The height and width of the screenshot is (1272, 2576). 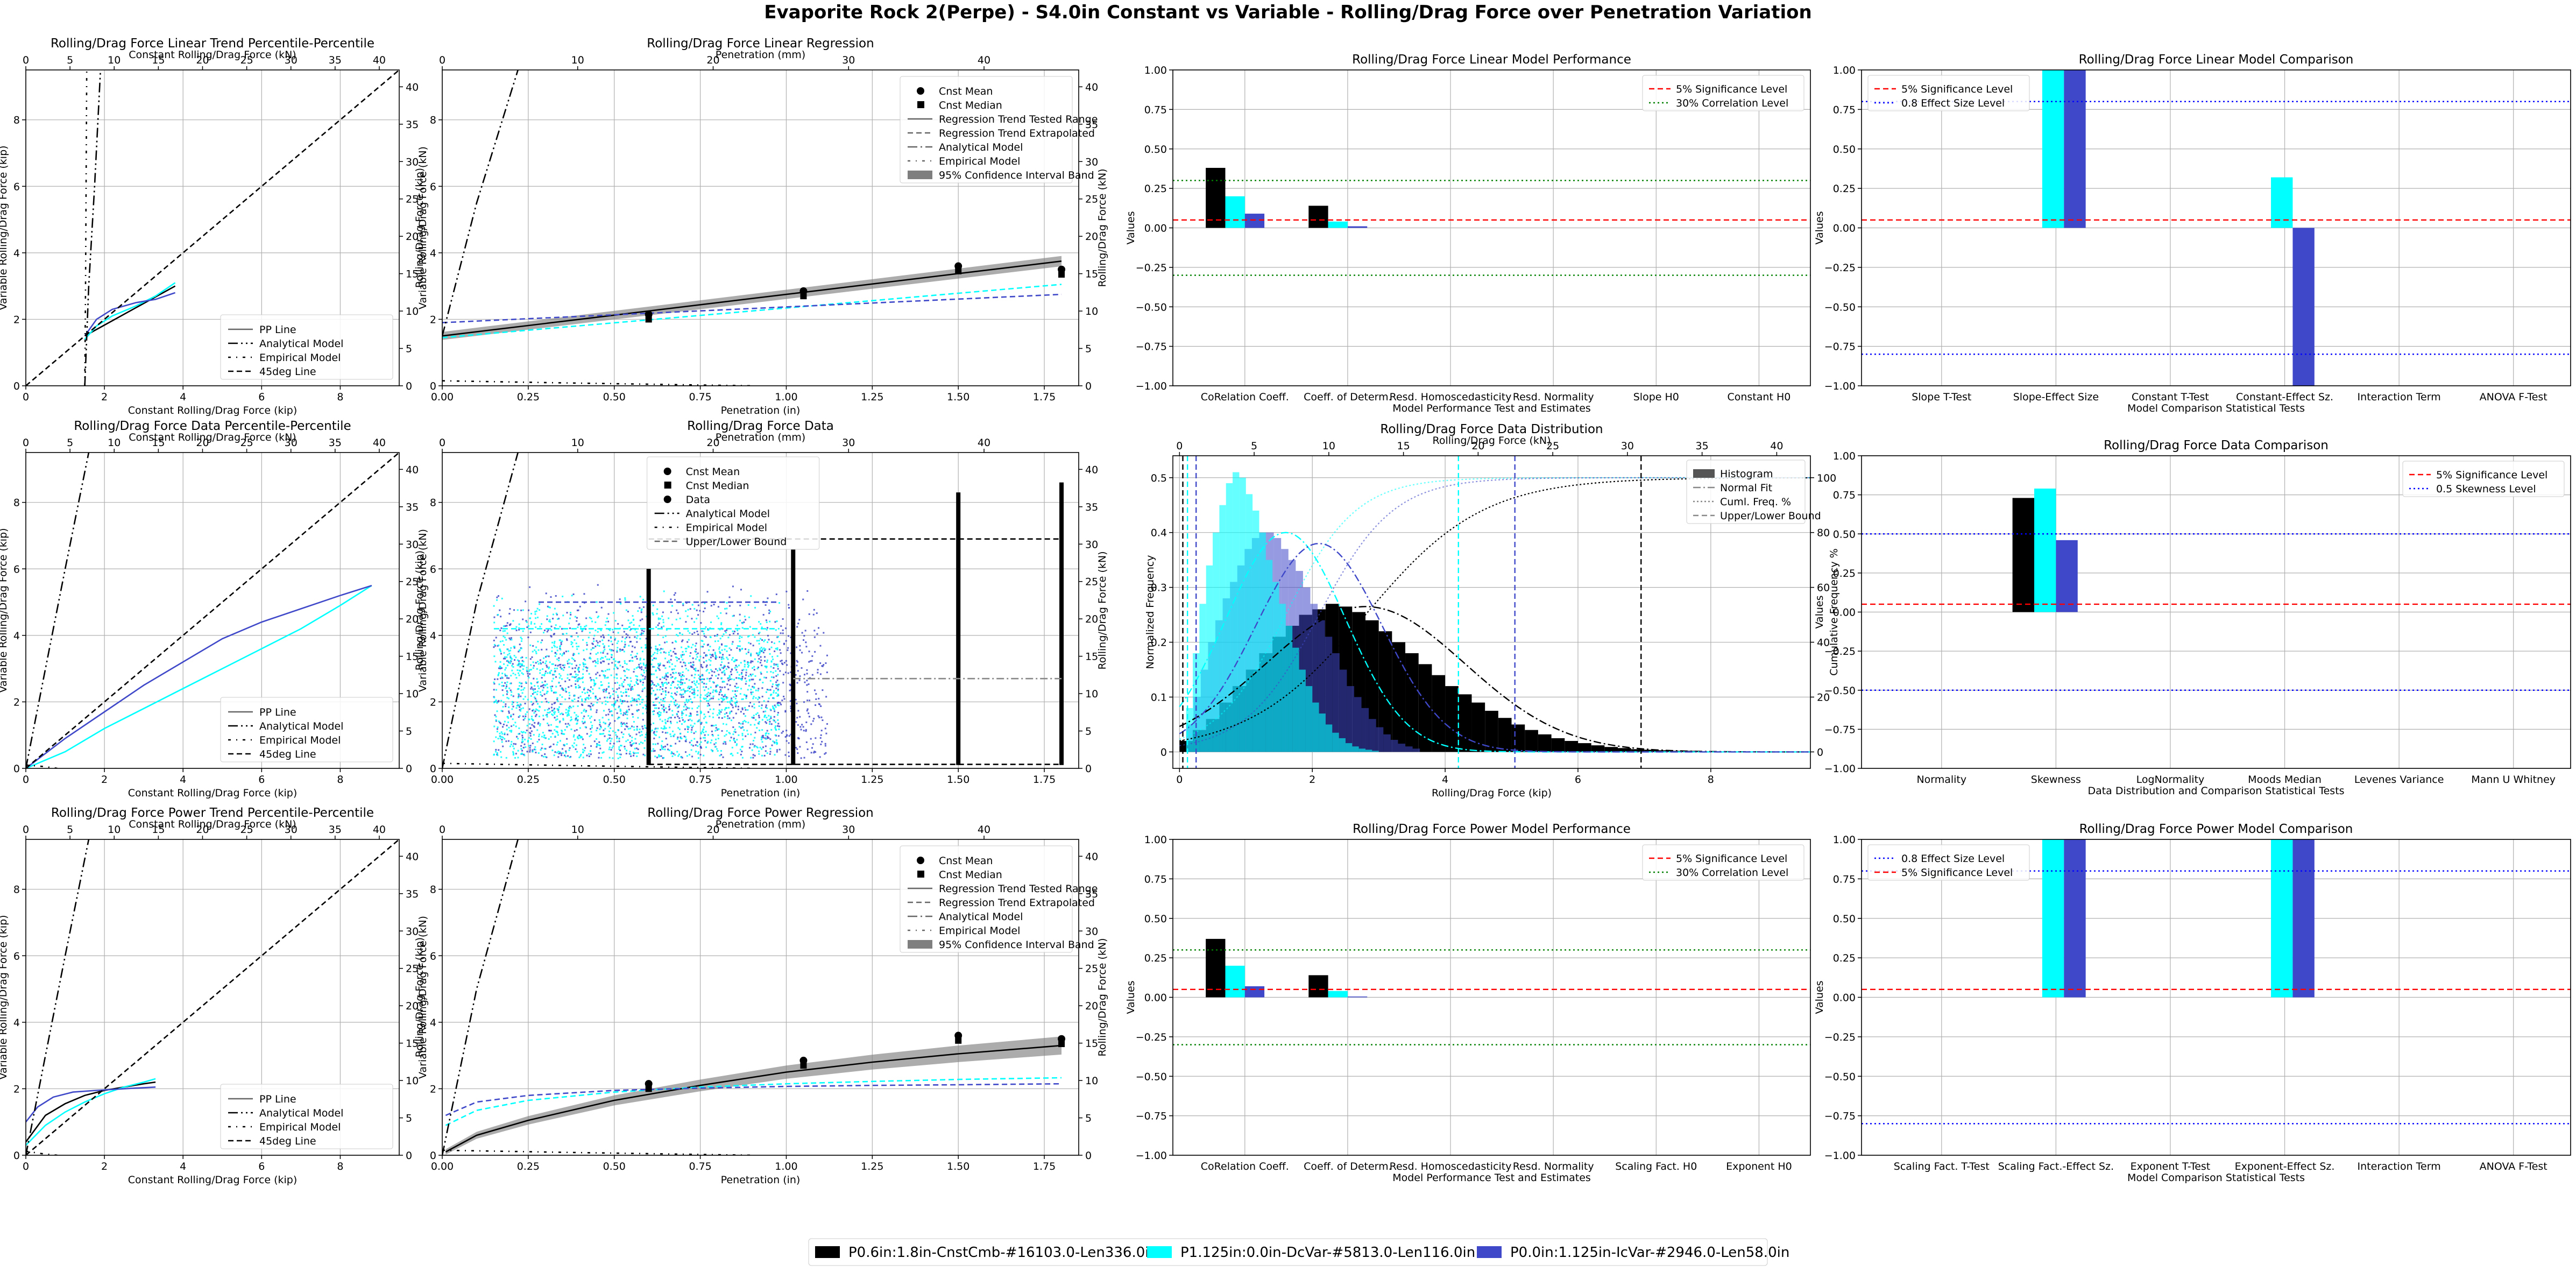 I want to click on legend-label: Empirical Model, so click(x=300, y=740).